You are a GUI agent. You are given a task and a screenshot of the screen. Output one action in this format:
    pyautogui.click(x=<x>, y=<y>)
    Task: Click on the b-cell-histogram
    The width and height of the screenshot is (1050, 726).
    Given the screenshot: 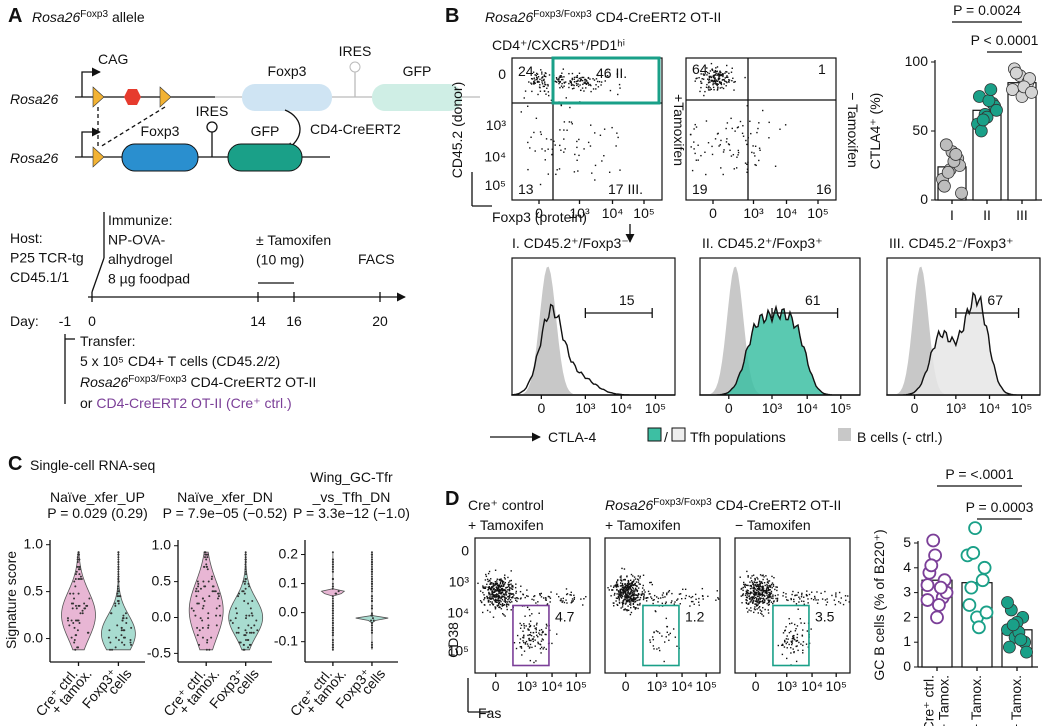 What is the action you would take?
    pyautogui.click(x=780, y=330)
    